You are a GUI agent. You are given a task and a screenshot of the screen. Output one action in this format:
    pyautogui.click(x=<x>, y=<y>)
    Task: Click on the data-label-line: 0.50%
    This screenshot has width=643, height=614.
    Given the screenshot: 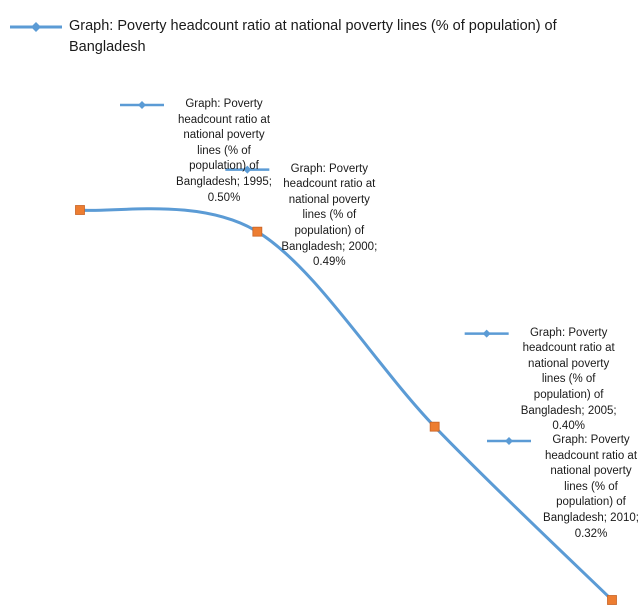 What is the action you would take?
    pyautogui.click(x=224, y=197)
    